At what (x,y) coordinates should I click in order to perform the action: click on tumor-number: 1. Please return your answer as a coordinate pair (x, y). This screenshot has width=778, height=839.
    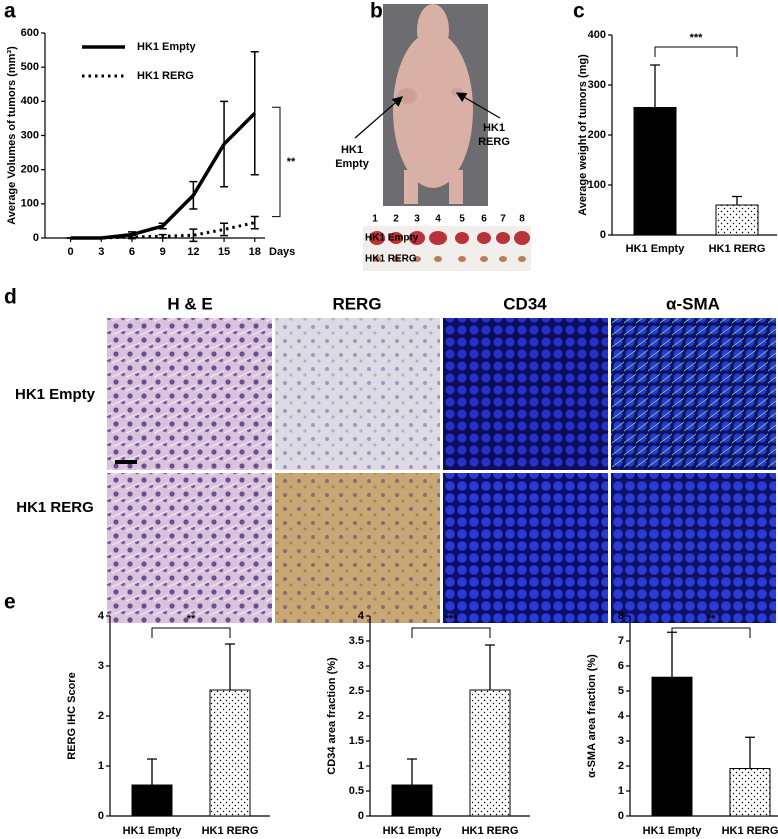
    Looking at the image, I should click on (375, 219).